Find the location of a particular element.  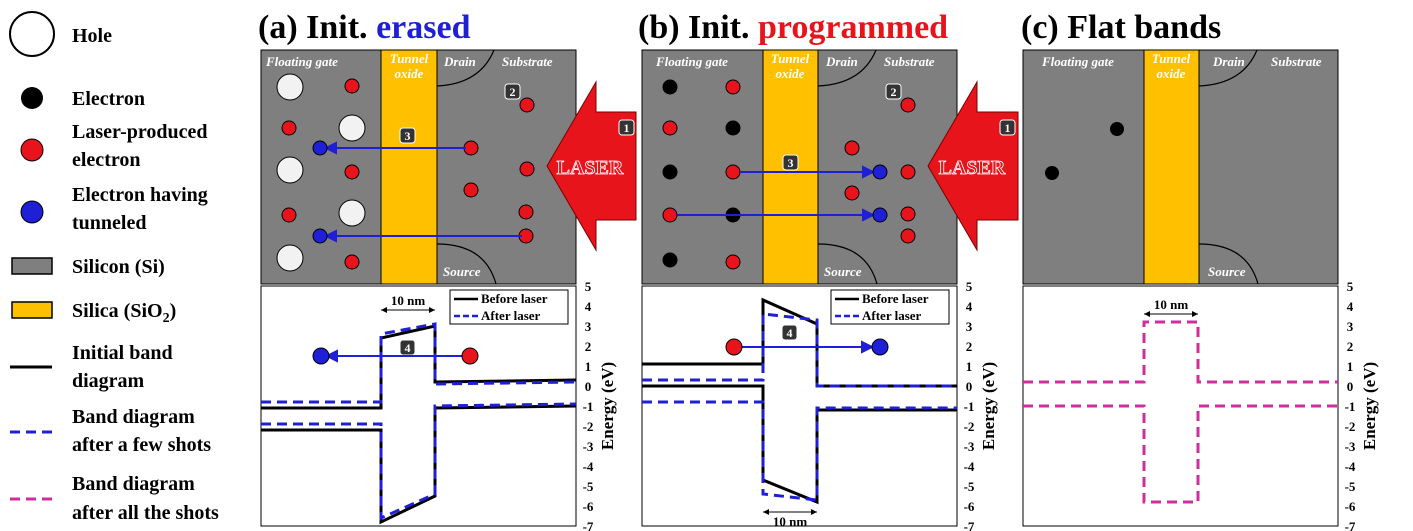

legend-few-shots-line1: Band diagram is located at coordinates (133, 417).